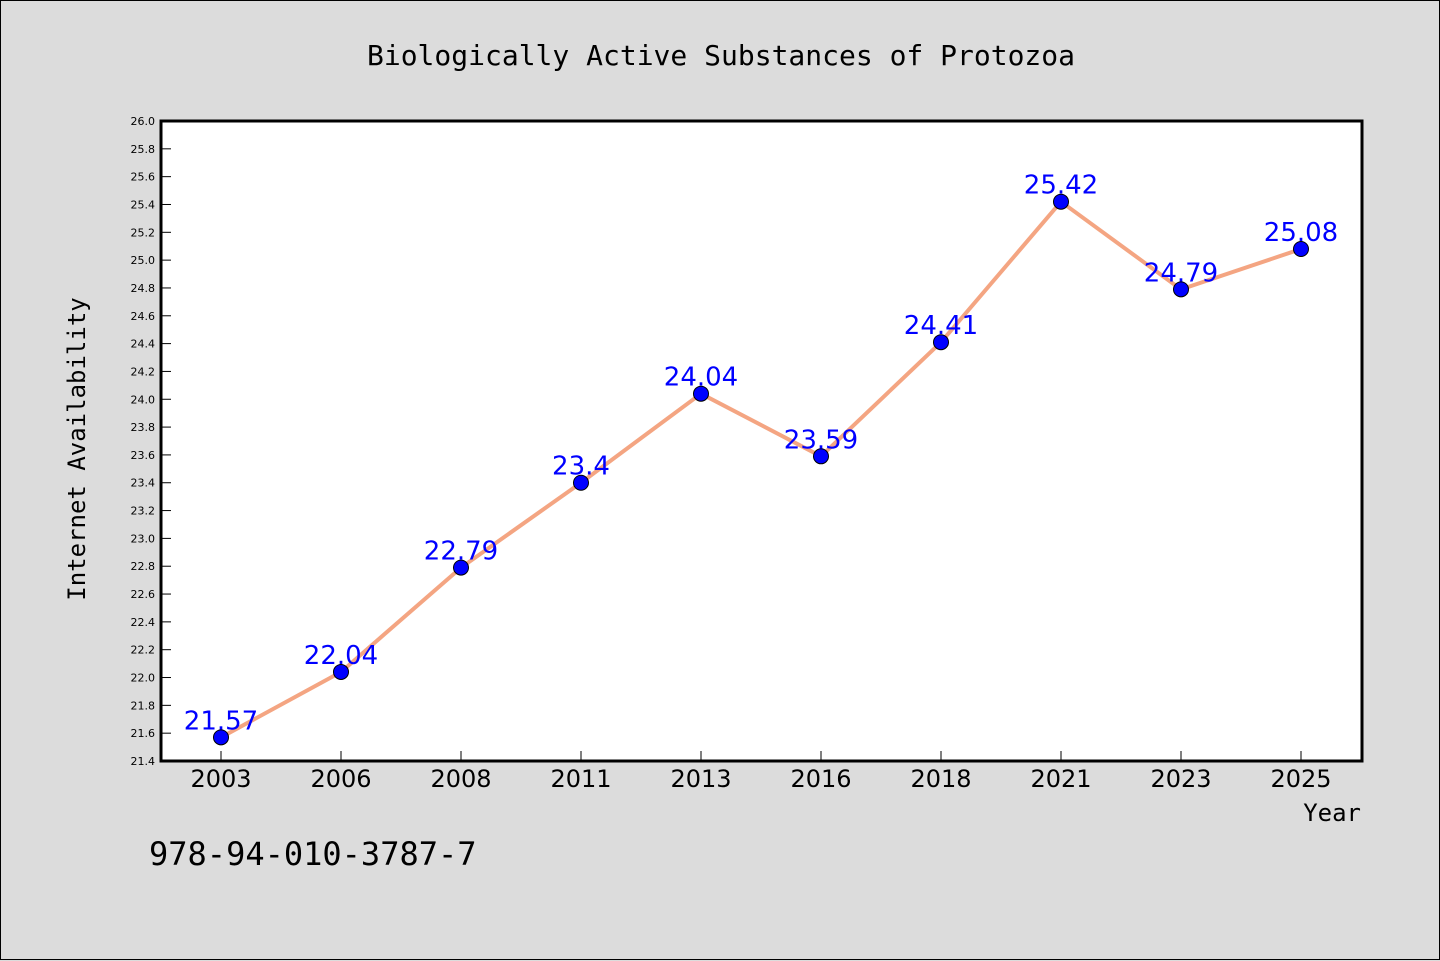 Image resolution: width=1440 pixels, height=961 pixels. Describe the element at coordinates (1061, 186) in the screenshot. I see `data-label: 25.42` at that location.